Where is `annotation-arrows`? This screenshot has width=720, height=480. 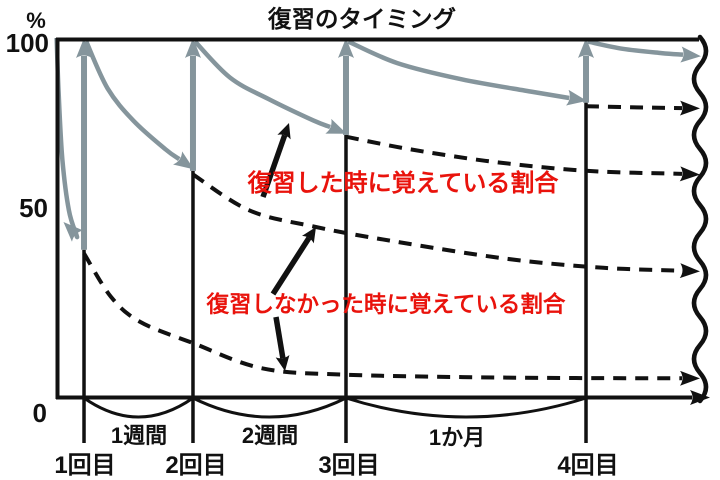 annotation-arrows is located at coordinates (288, 247).